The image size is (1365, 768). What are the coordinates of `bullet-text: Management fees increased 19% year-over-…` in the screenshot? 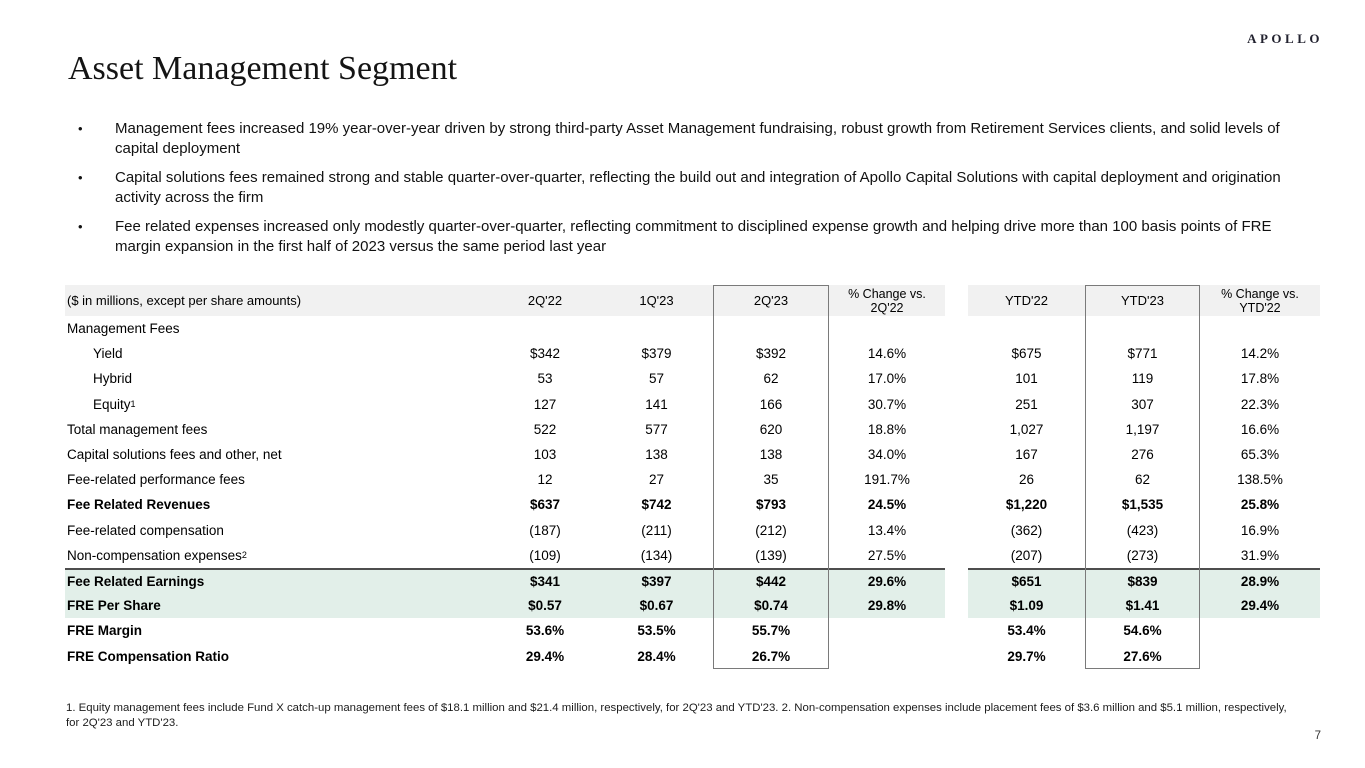 It's located at (697, 138).